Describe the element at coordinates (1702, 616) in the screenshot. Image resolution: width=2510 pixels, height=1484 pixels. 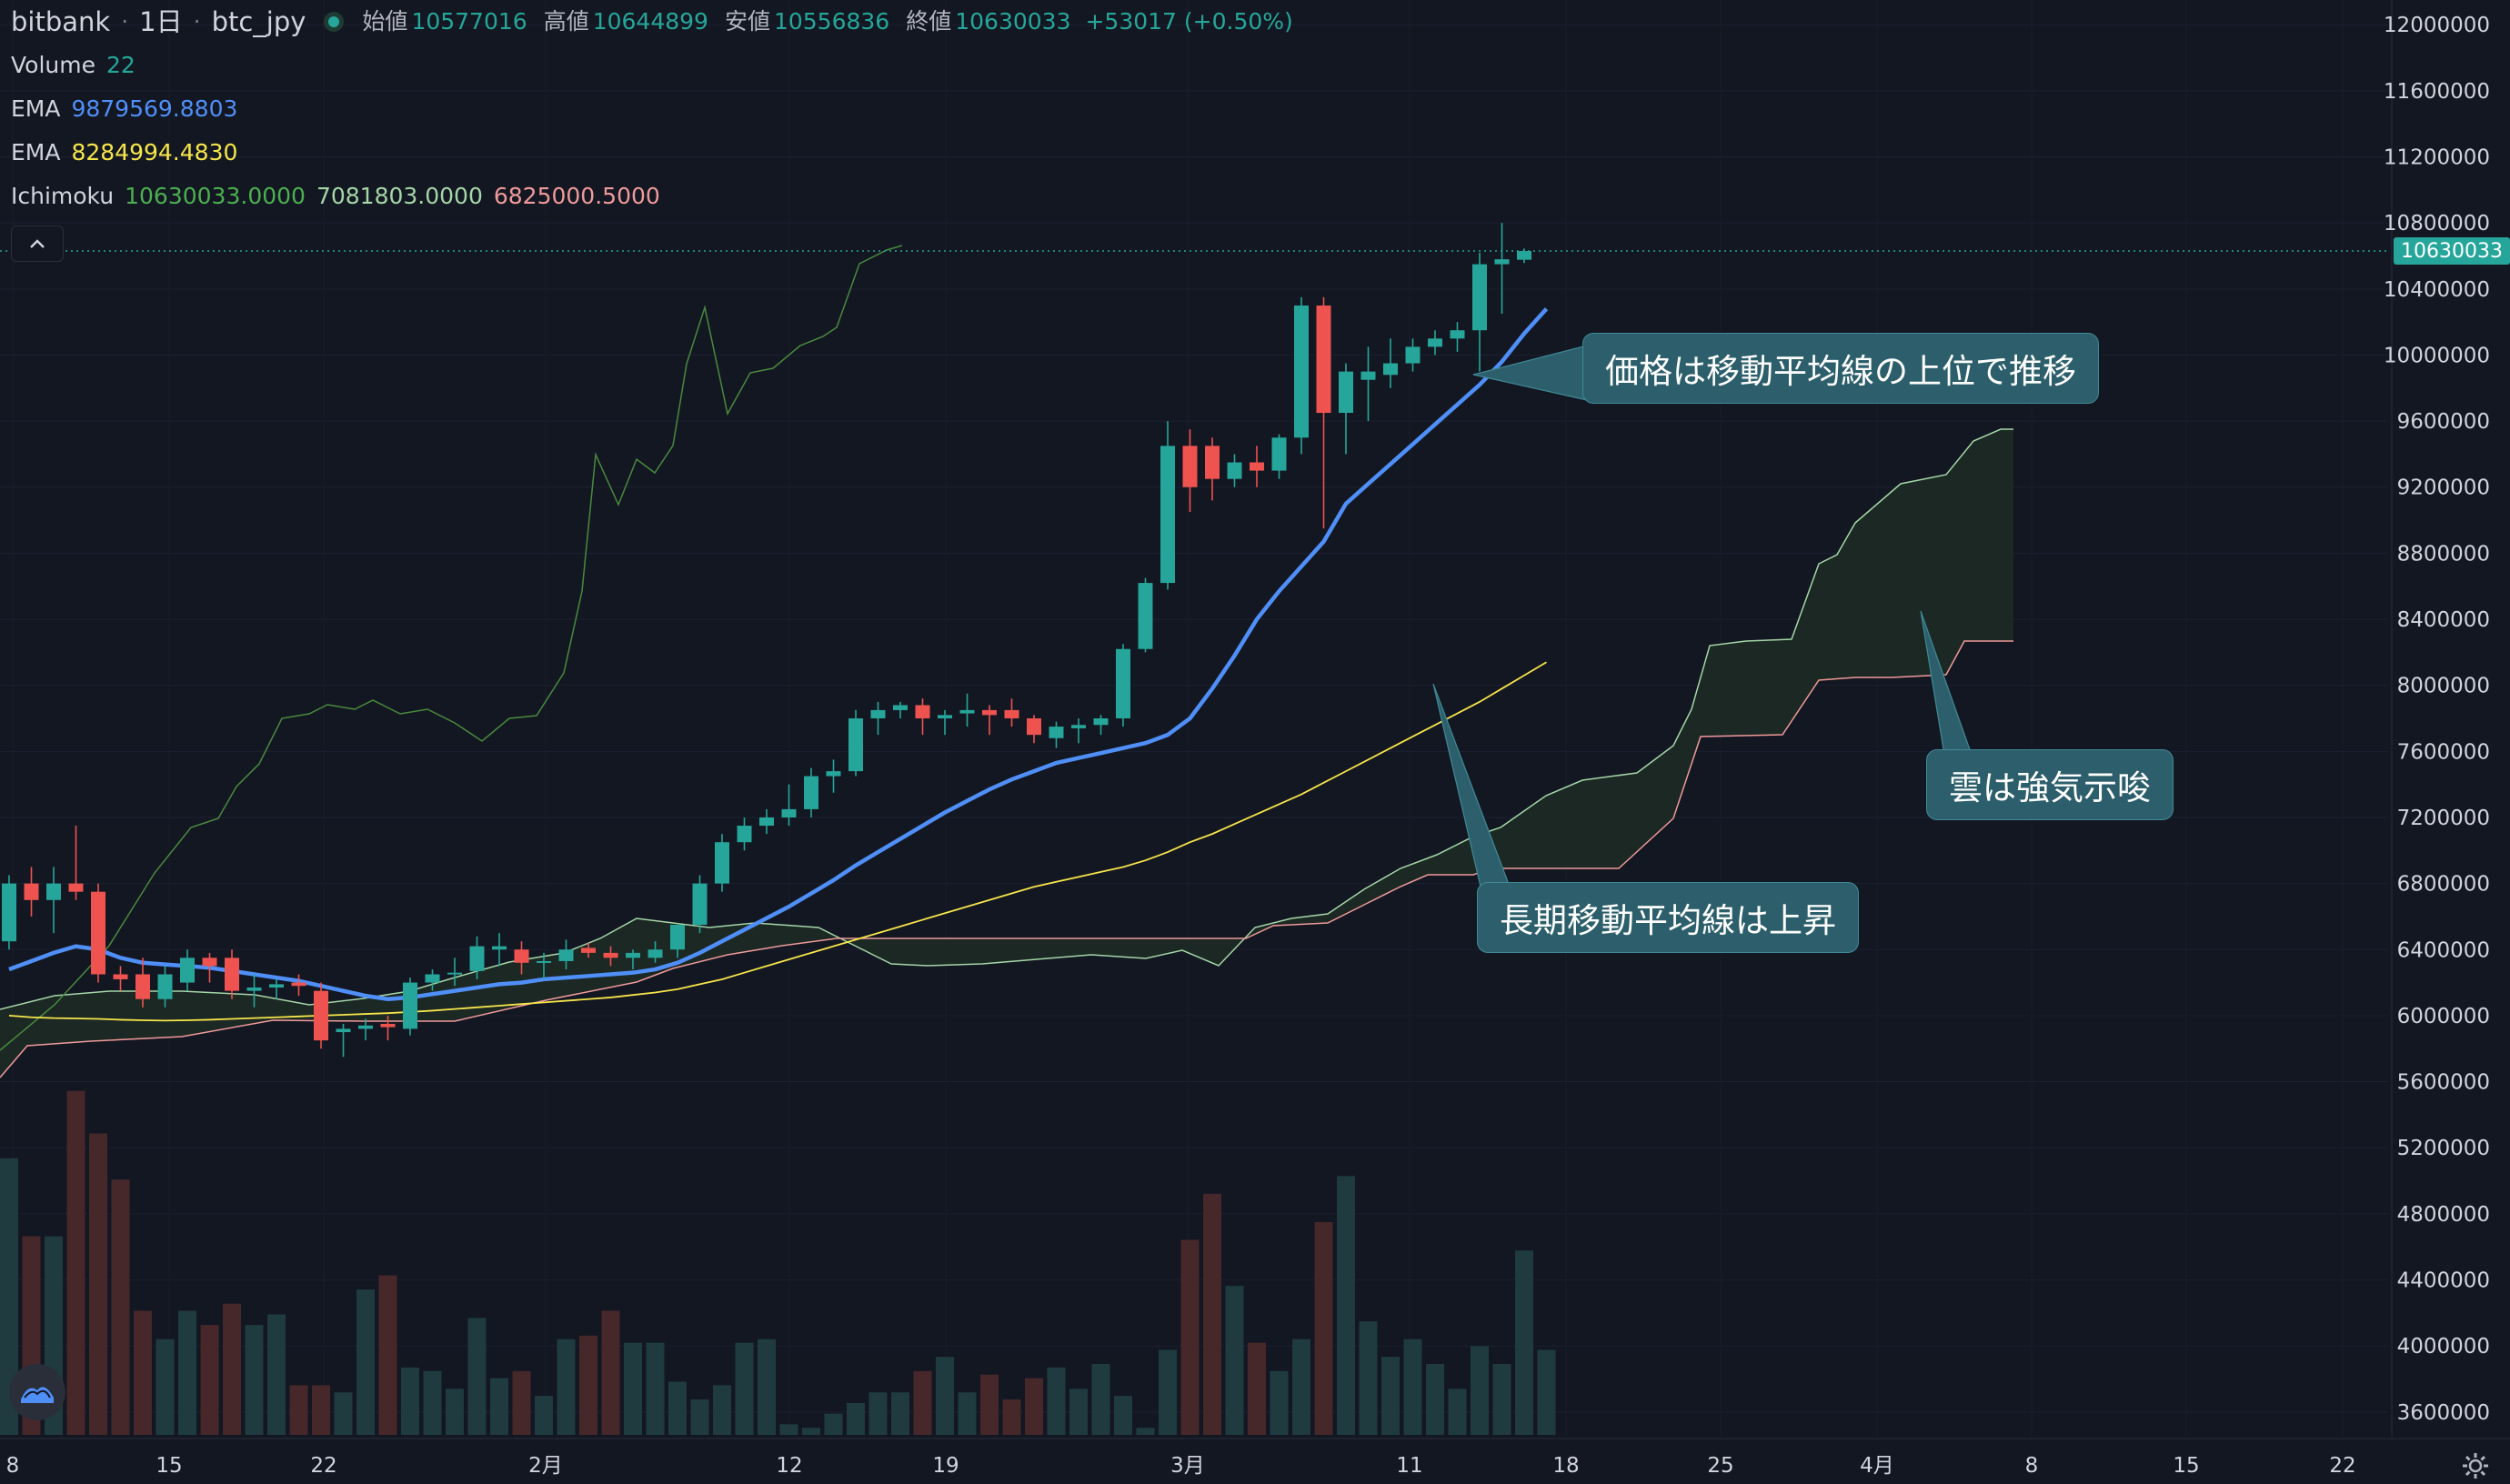
I see `annotation-pointers` at that location.